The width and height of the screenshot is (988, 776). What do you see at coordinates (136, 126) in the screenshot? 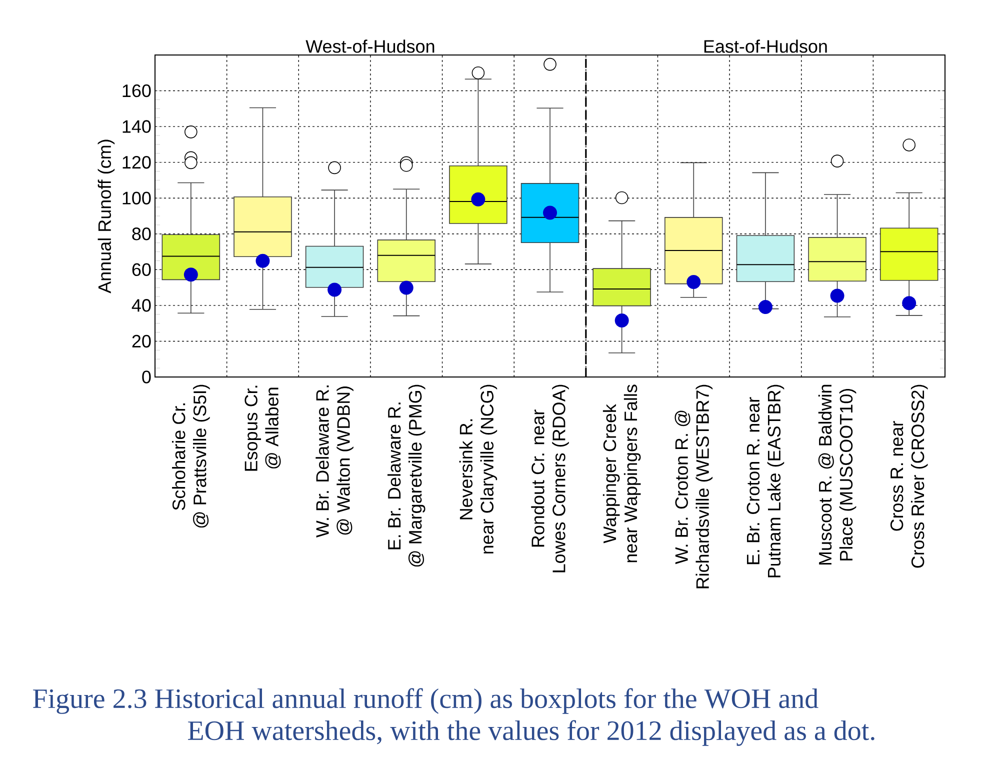
I see `y-tick-label: 140` at bounding box center [136, 126].